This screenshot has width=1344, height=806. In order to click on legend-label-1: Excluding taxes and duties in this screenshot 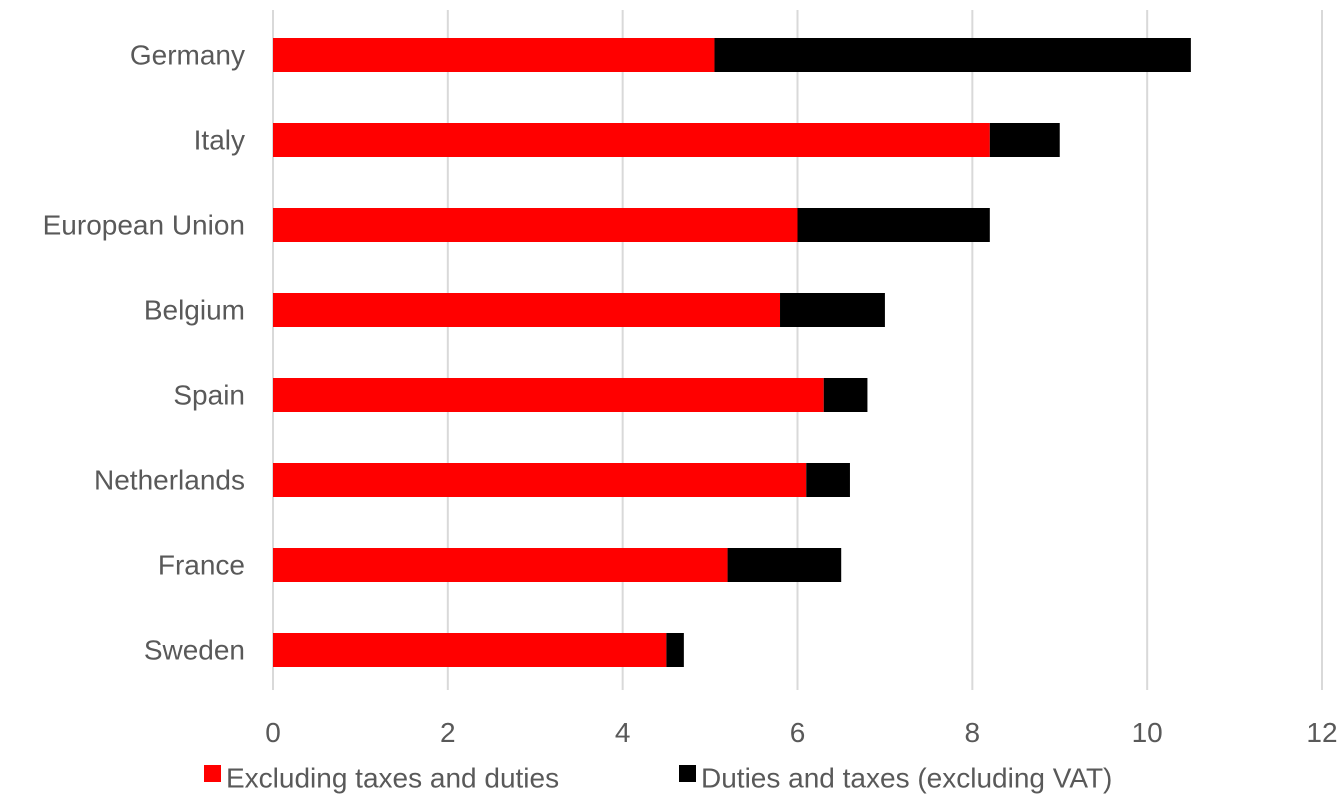, I will do `click(392, 778)`.